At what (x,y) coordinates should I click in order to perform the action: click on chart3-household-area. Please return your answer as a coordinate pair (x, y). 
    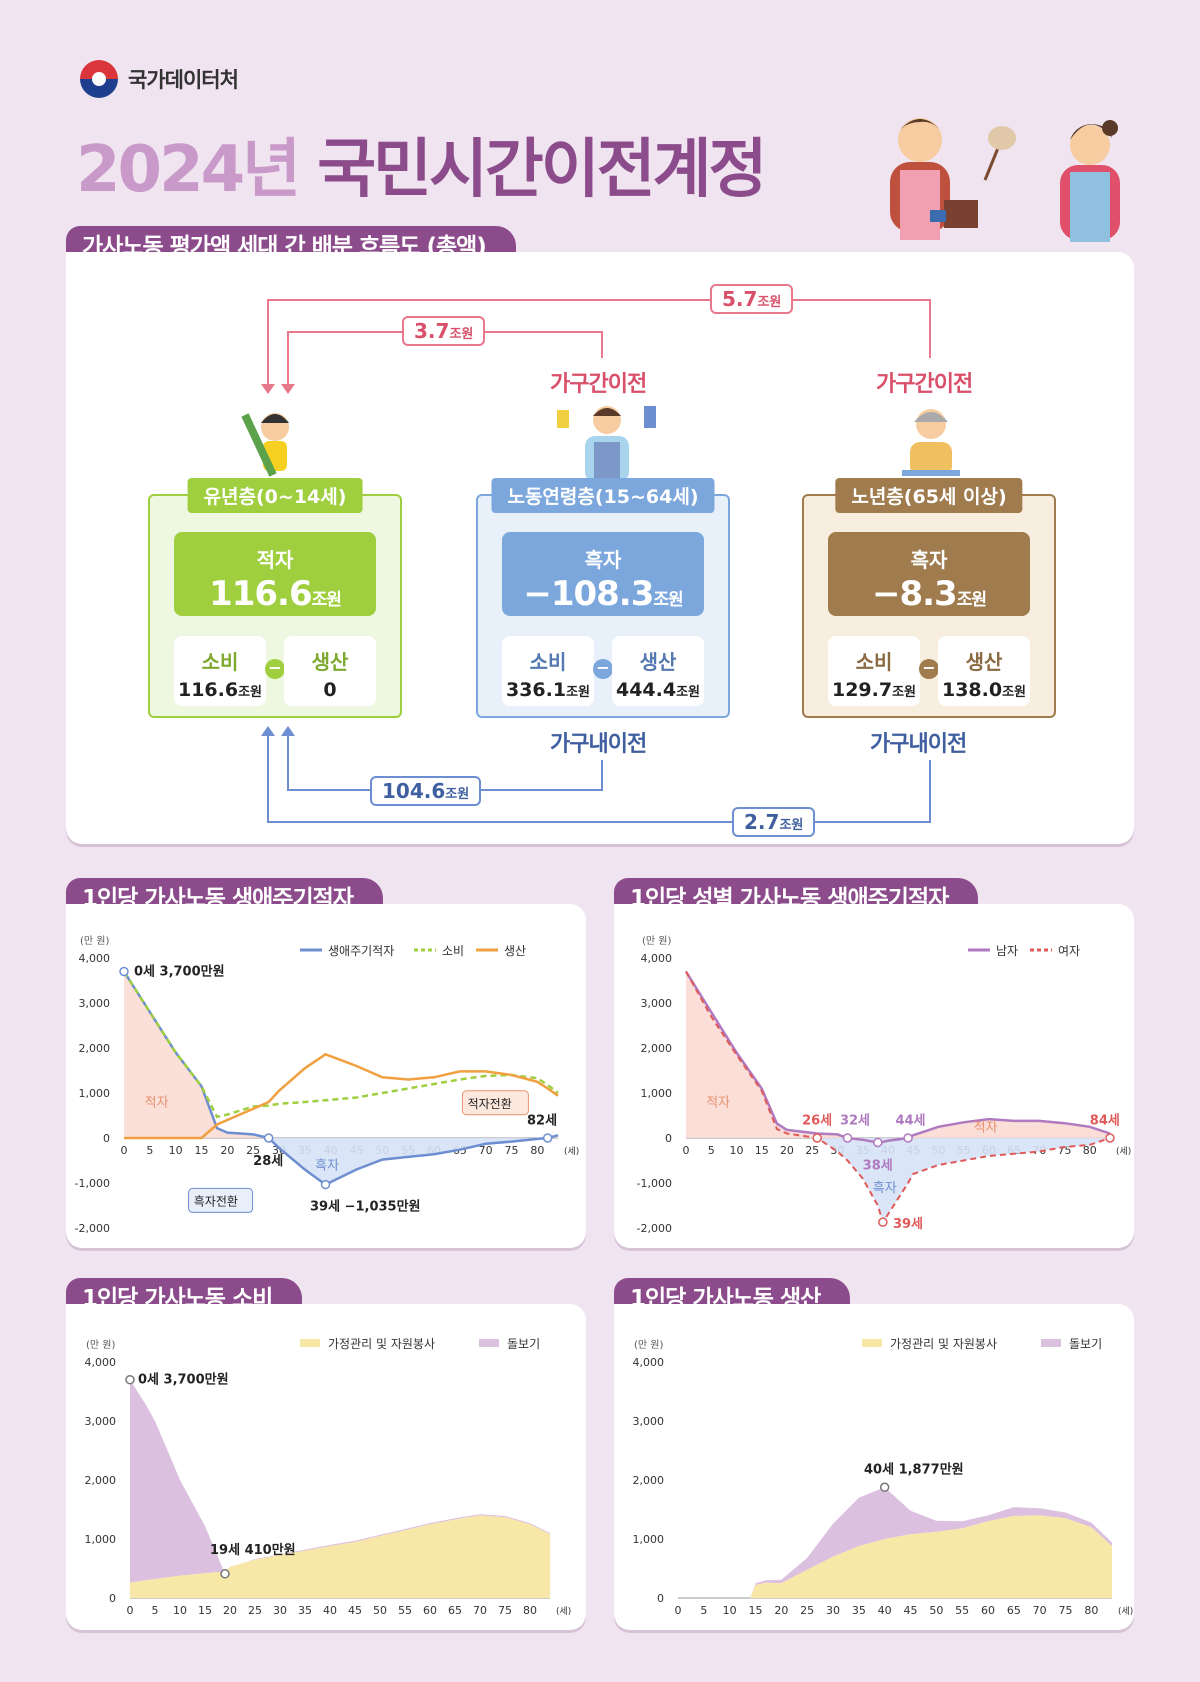
    Looking at the image, I should click on (340, 1556).